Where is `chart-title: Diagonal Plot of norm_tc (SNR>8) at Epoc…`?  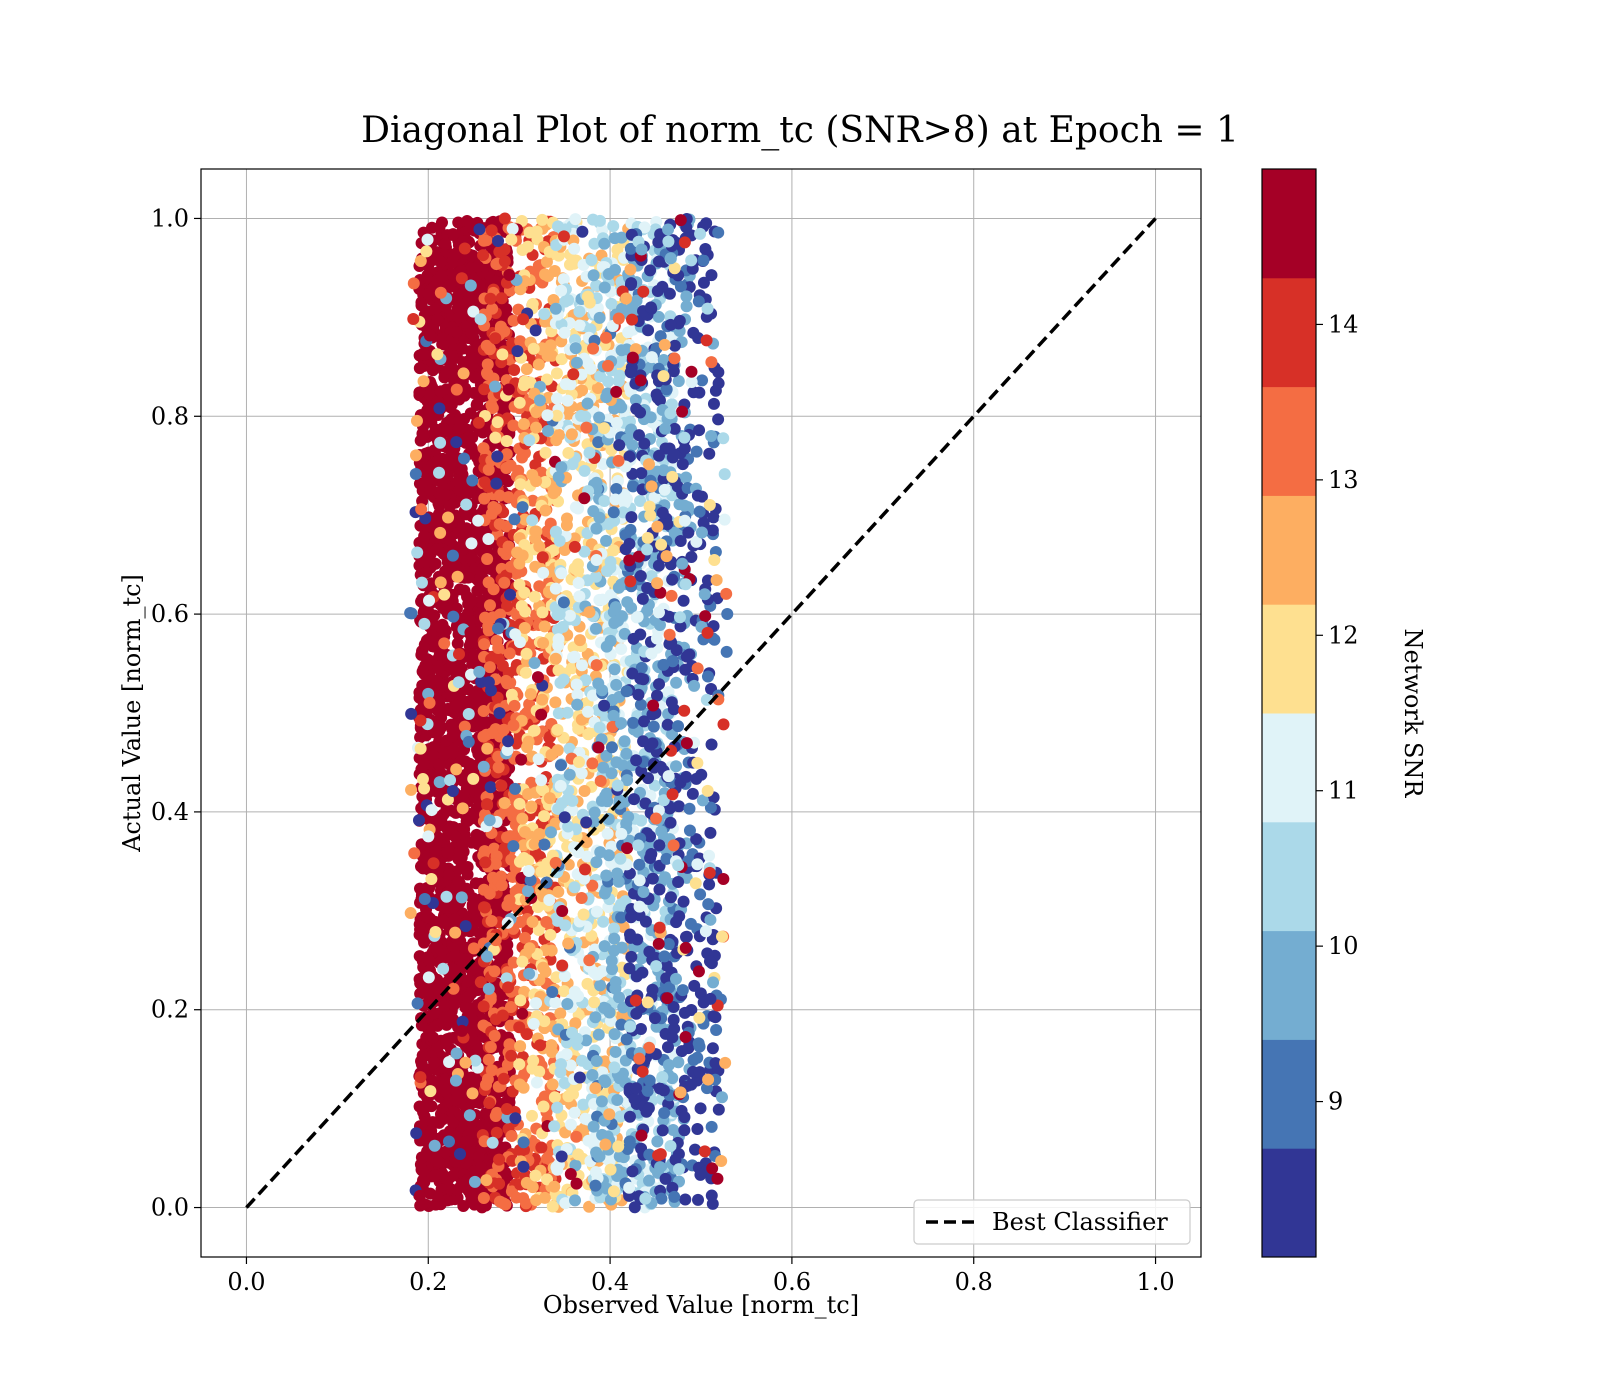 chart-title: Diagonal Plot of norm_tc (SNR>8) at Epoc… is located at coordinates (800, 130).